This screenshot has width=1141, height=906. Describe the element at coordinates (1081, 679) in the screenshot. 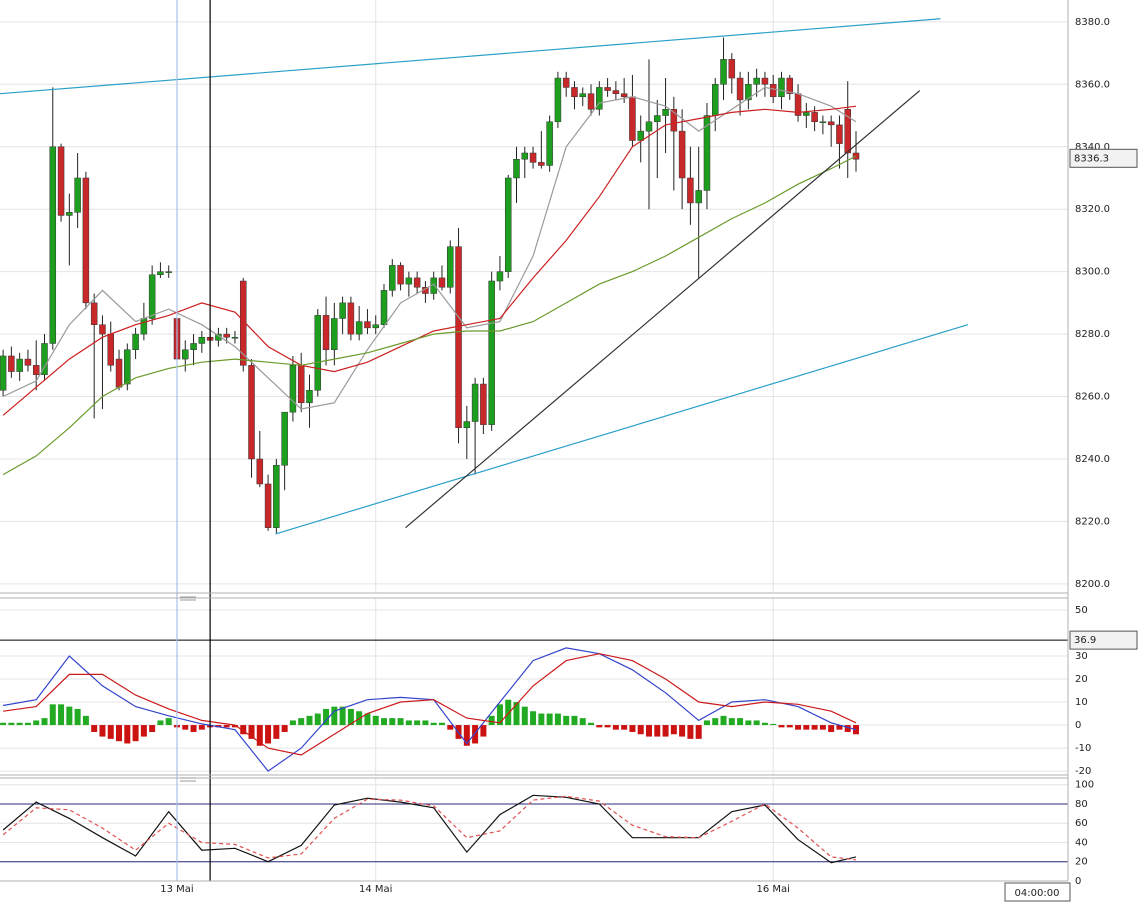

I see `y-tick-label: 20` at that location.